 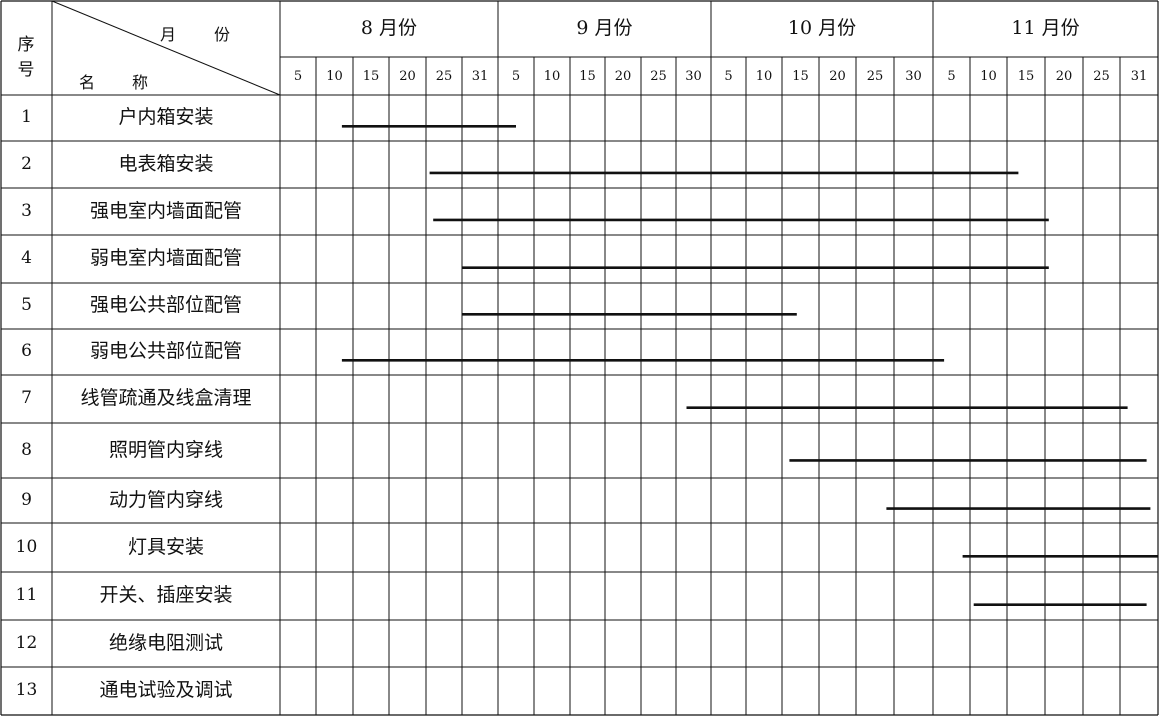 I want to click on month-header-sep: 9 月份, so click(x=604, y=28).